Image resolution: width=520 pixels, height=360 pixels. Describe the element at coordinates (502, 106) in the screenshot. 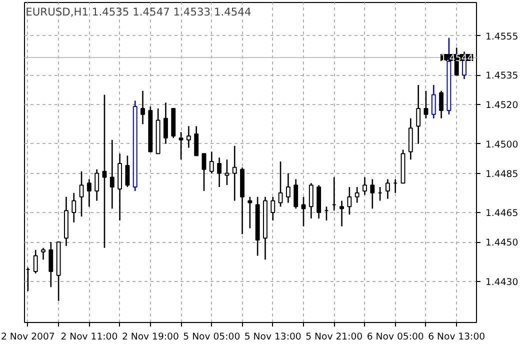

I see `y-tick-label: 1.4520` at that location.